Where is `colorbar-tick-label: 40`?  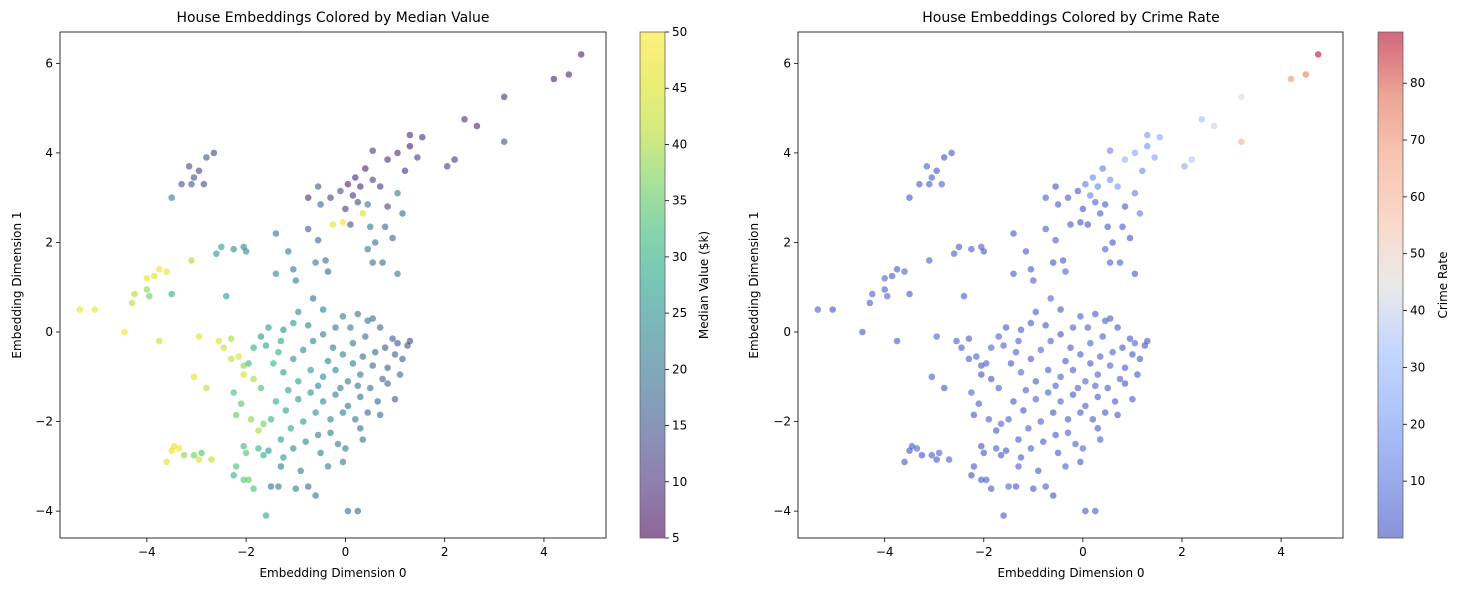
colorbar-tick-label: 40 is located at coordinates (1417, 311).